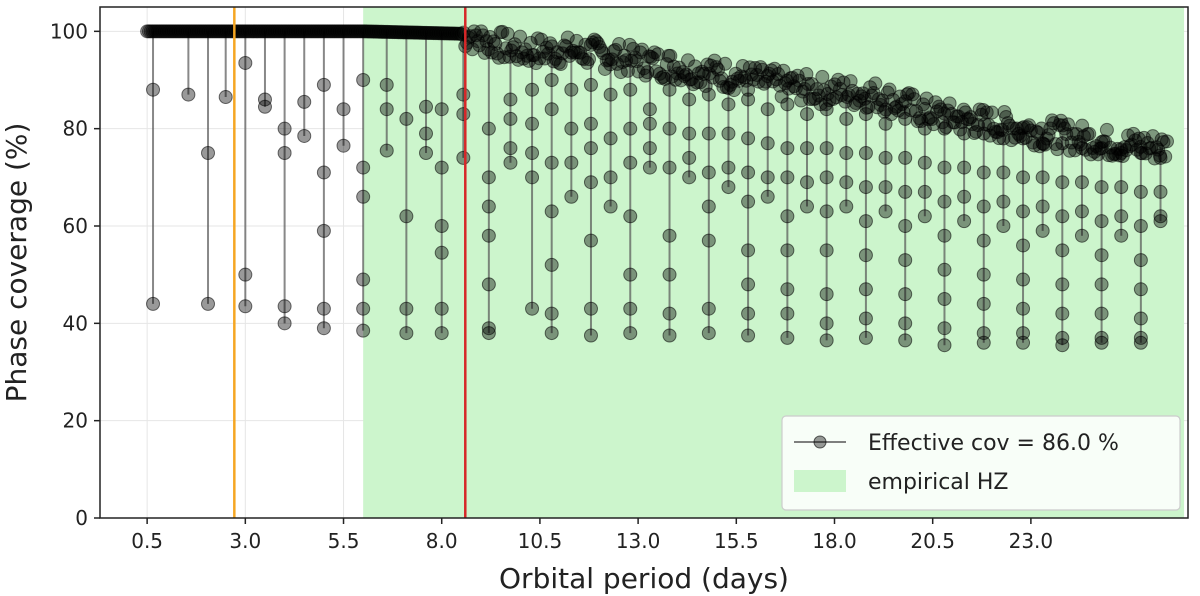 This screenshot has width=1200, height=596. I want to click on x-tick-label: 10.5, so click(540, 541).